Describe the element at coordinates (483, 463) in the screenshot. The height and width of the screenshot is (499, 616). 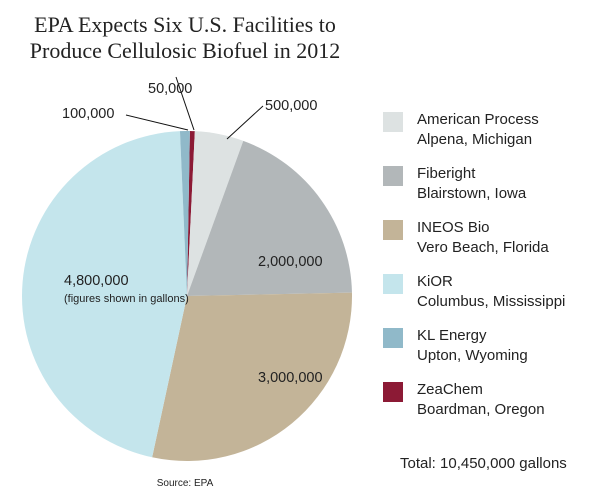
I see `total-label: Total: 10,450,000 gallons` at that location.